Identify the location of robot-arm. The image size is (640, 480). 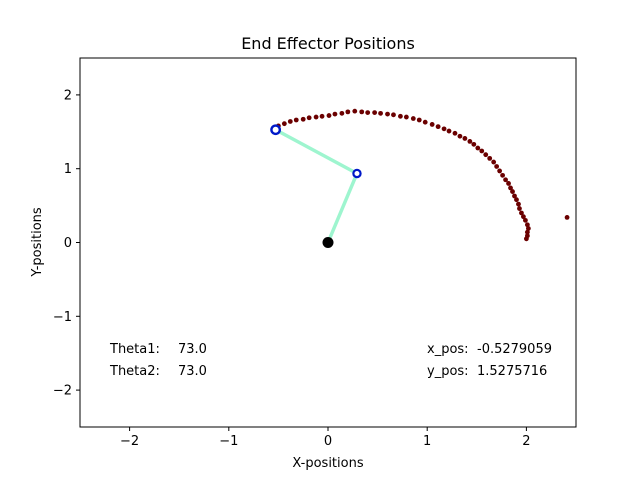
(316, 186).